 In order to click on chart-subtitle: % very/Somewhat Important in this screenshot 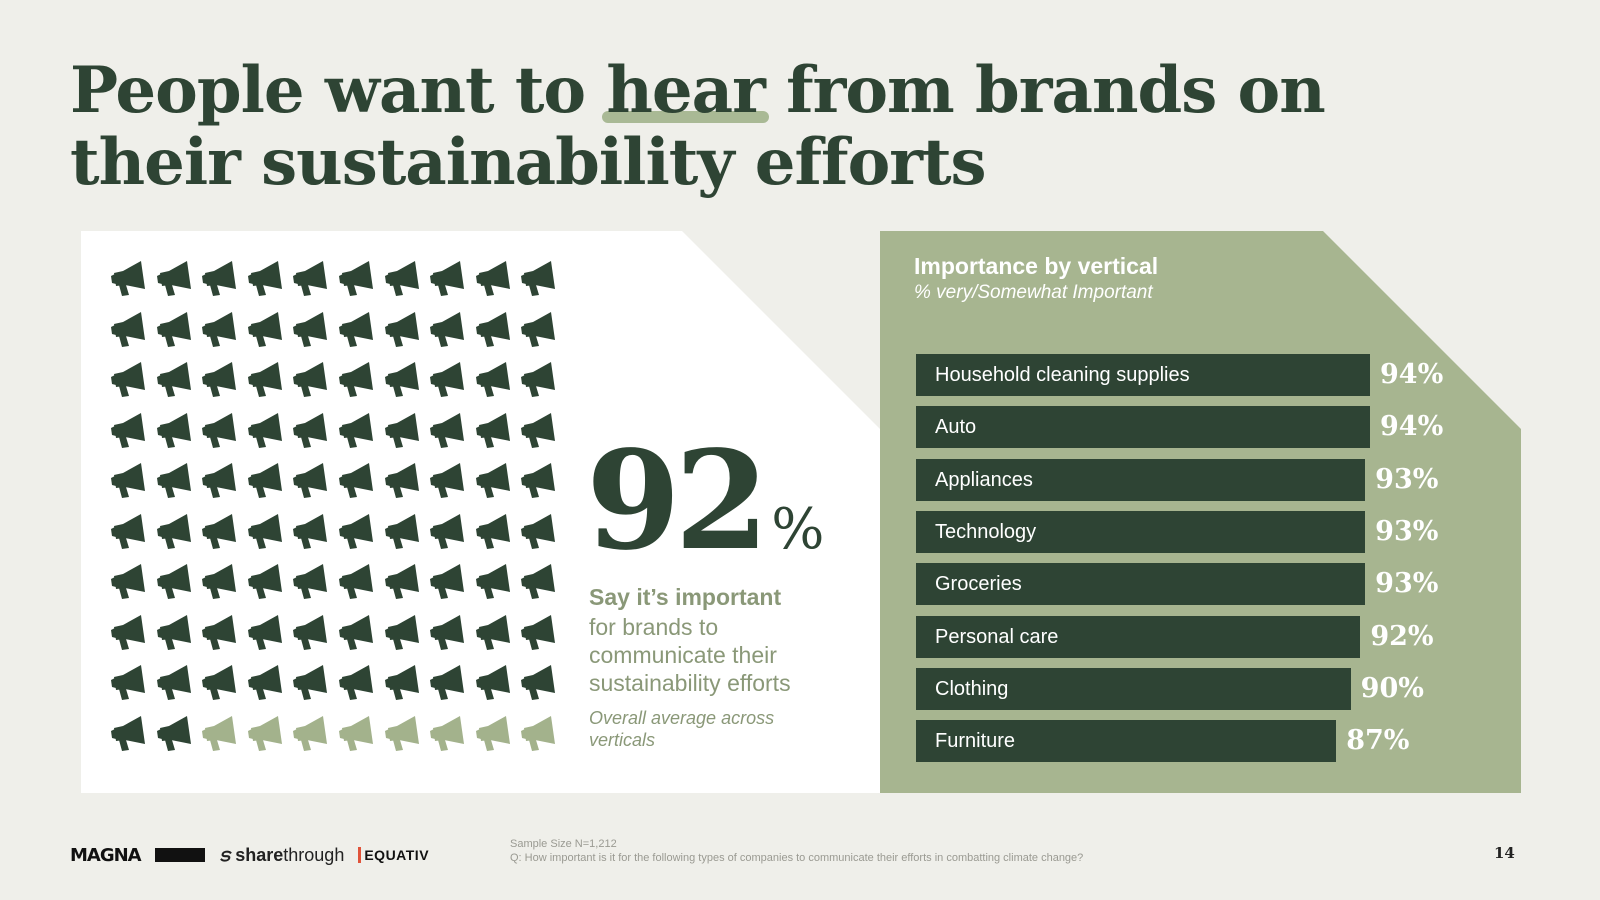, I will do `click(1033, 292)`.